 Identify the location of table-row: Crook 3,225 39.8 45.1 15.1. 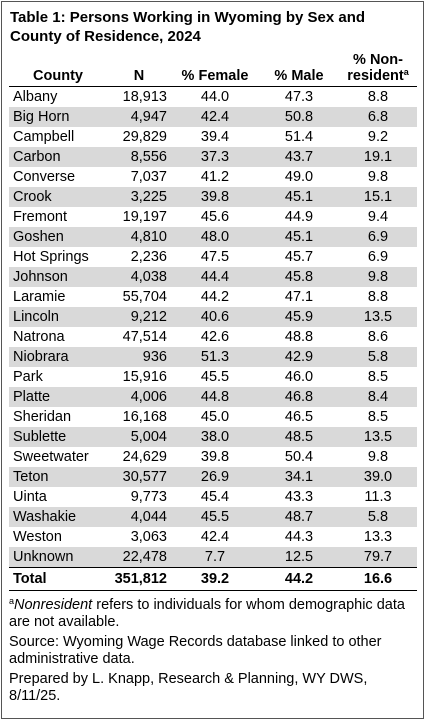
(213, 197).